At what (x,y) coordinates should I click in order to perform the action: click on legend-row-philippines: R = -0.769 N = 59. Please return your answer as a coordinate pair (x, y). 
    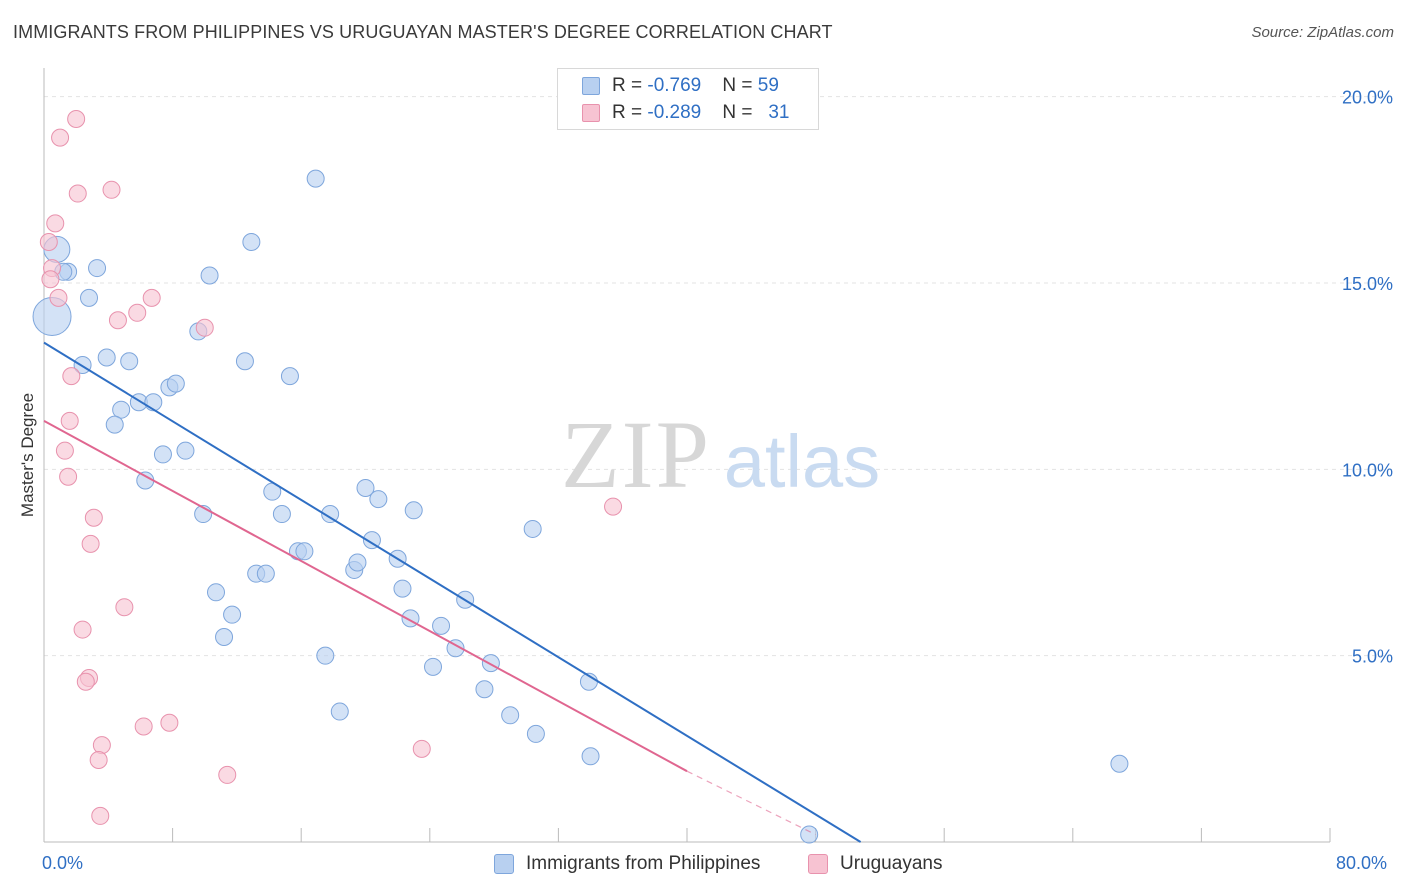
    Looking at the image, I should click on (680, 86).